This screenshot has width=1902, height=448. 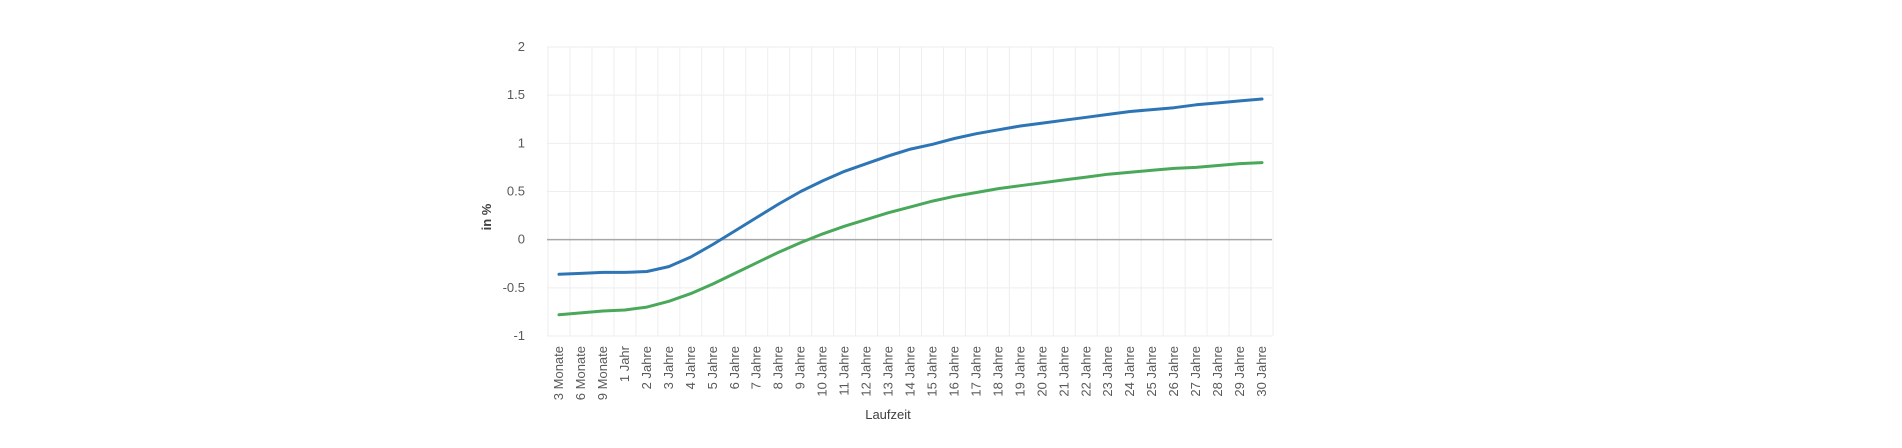 What do you see at coordinates (756, 367) in the screenshot?
I see `x-tick-label: 7 Jahre` at bounding box center [756, 367].